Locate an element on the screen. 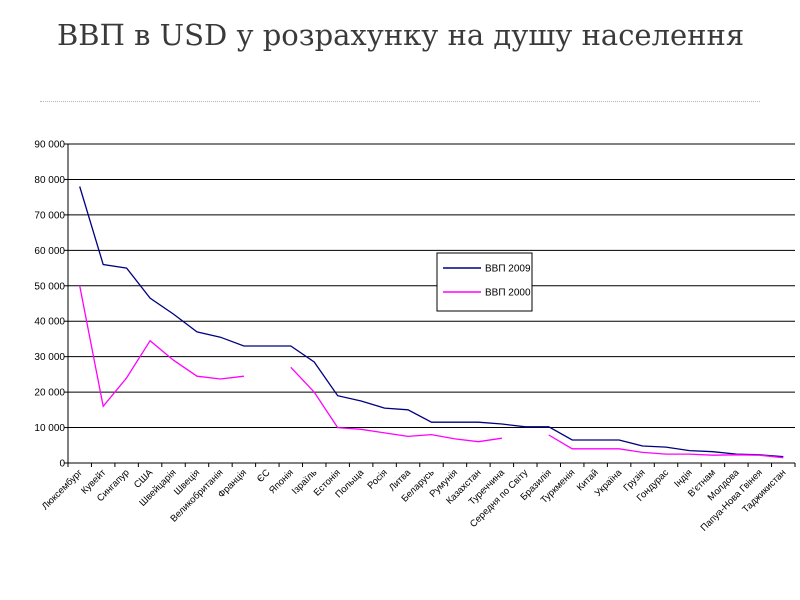  y-tick-label: 30 000 is located at coordinates (49, 357).